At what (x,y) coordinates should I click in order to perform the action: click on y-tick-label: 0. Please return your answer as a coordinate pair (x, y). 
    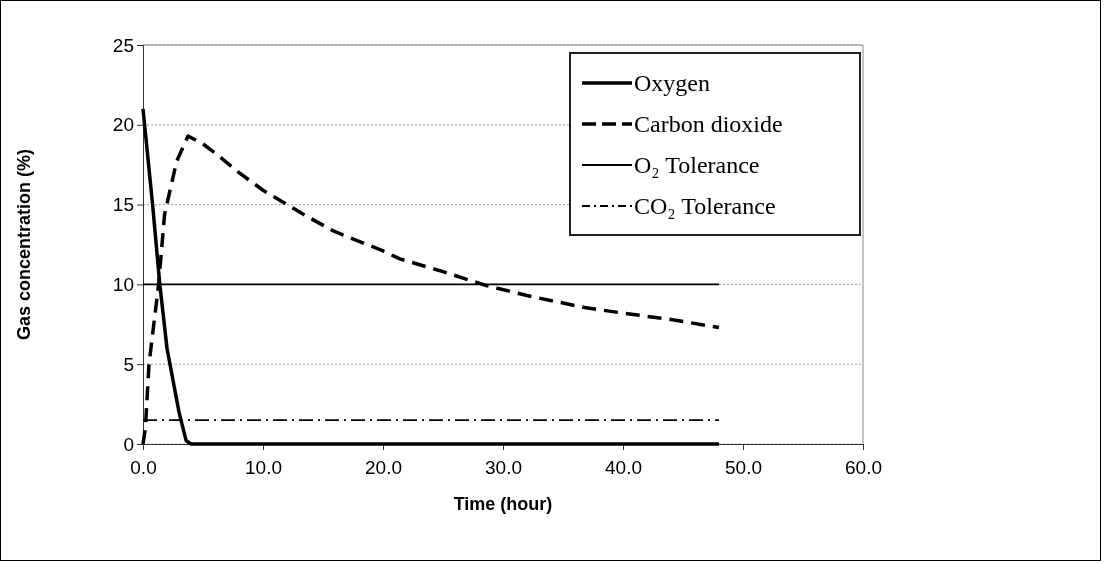
    Looking at the image, I should click on (128, 444).